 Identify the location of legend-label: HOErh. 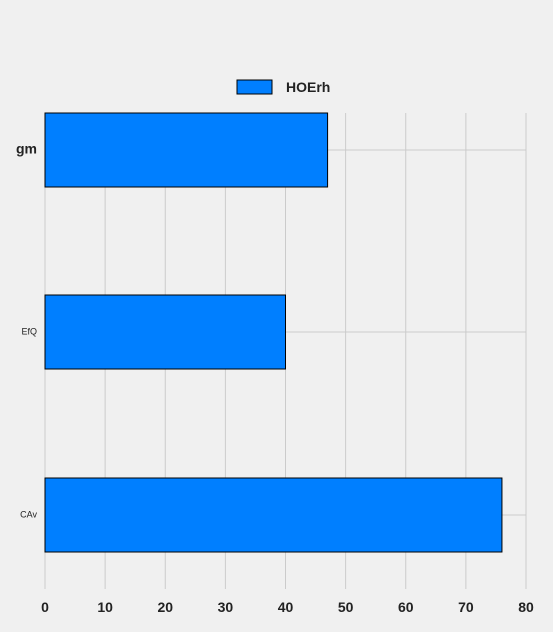
(308, 87).